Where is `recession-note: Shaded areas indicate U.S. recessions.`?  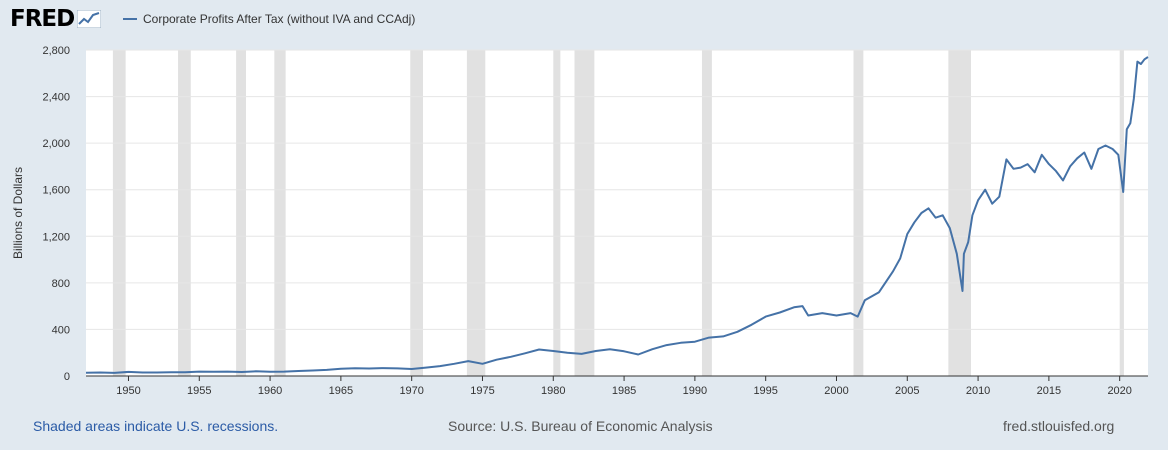
recession-note: Shaded areas indicate U.S. recessions. is located at coordinates (156, 426).